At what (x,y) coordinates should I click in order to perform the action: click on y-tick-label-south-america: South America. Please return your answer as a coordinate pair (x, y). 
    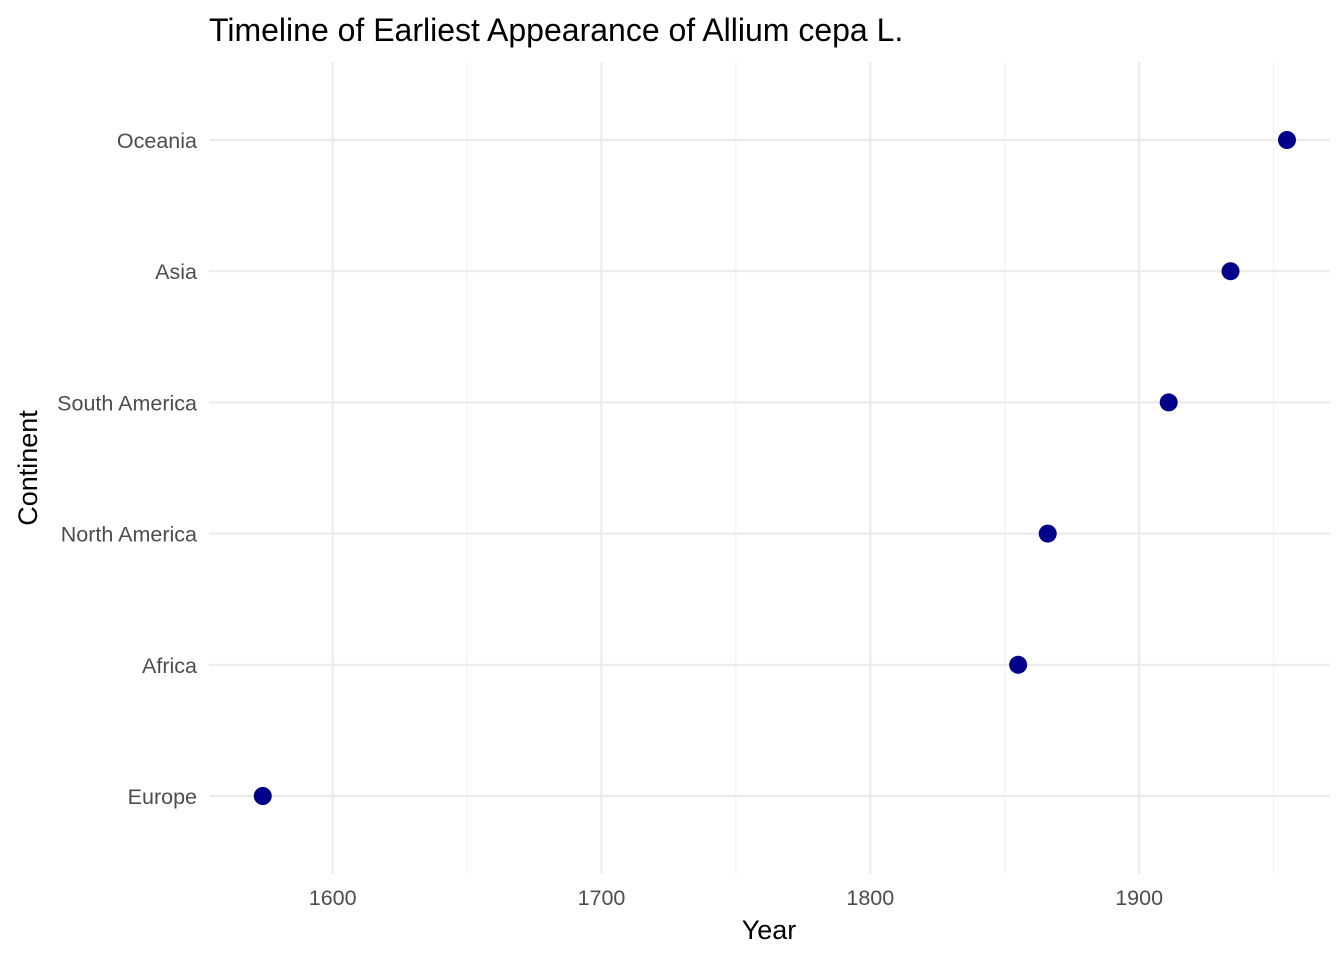
    Looking at the image, I should click on (127, 403).